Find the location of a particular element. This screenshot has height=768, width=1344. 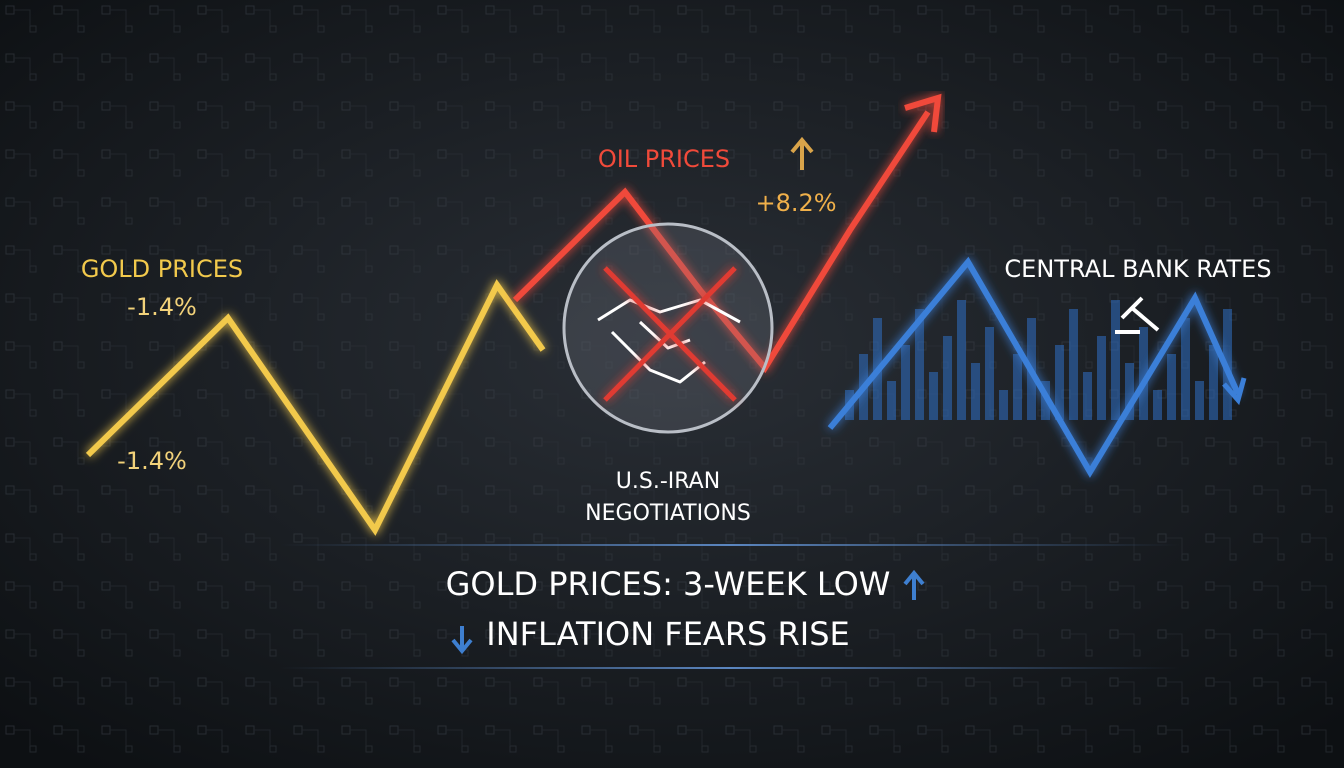

rates-line is located at coordinates (1034, 367).